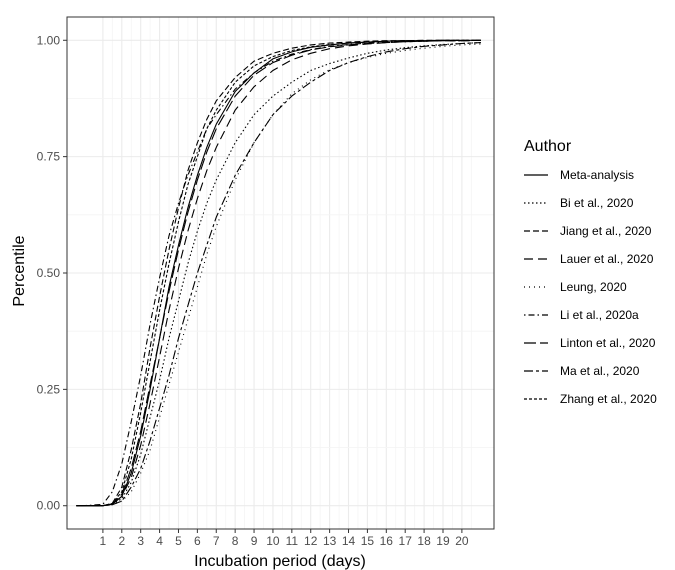 The height and width of the screenshot is (570, 675). I want to click on legend-label: Jiang et al., 2020, so click(606, 231).